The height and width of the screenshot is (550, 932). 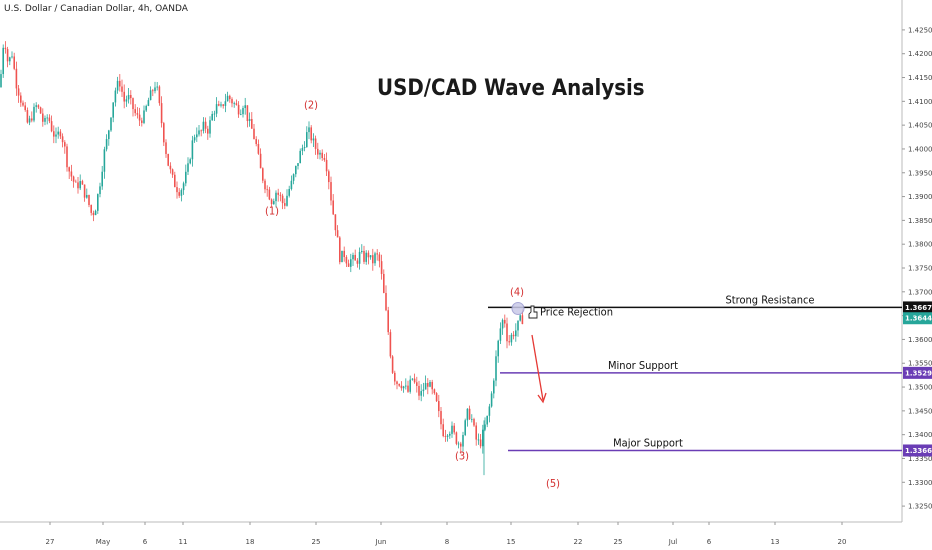 I want to click on major-support-label: Major Support, so click(x=648, y=442).